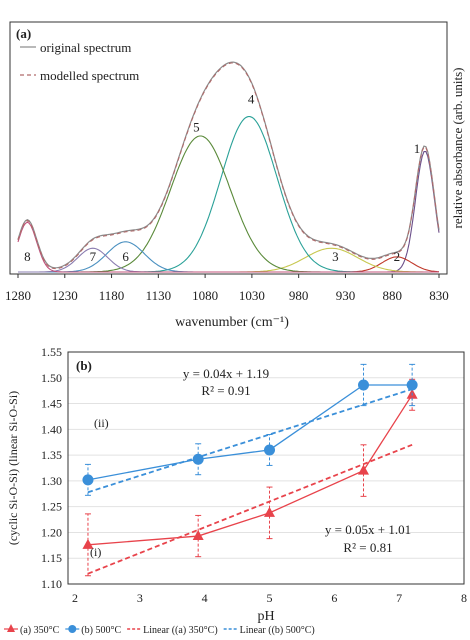 This screenshot has width=470, height=640. What do you see at coordinates (205, 598) in the screenshot?
I see `x-tick-label: 4` at bounding box center [205, 598].